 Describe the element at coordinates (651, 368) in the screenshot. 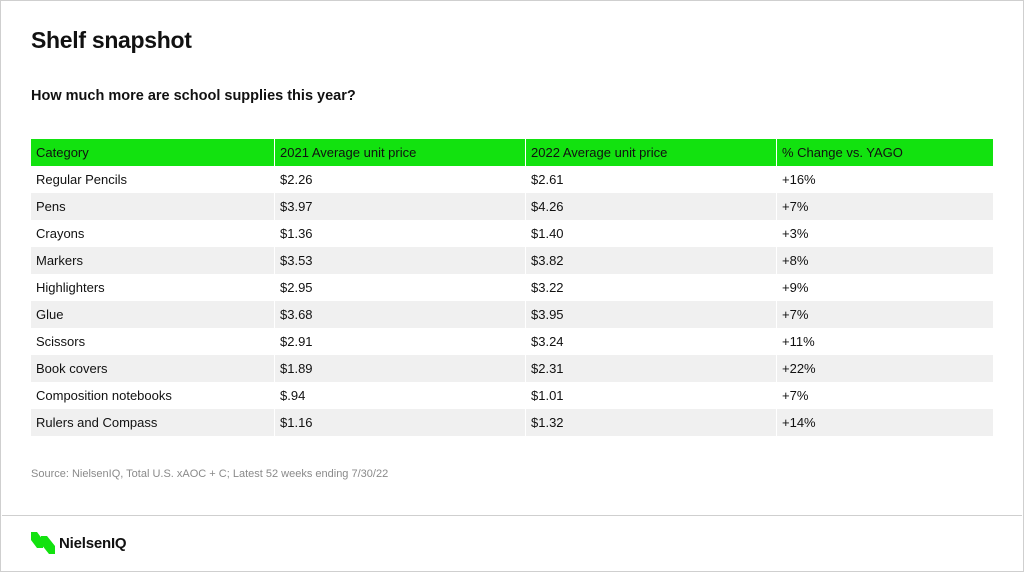

I see `cell-2022-price: $2.31` at that location.